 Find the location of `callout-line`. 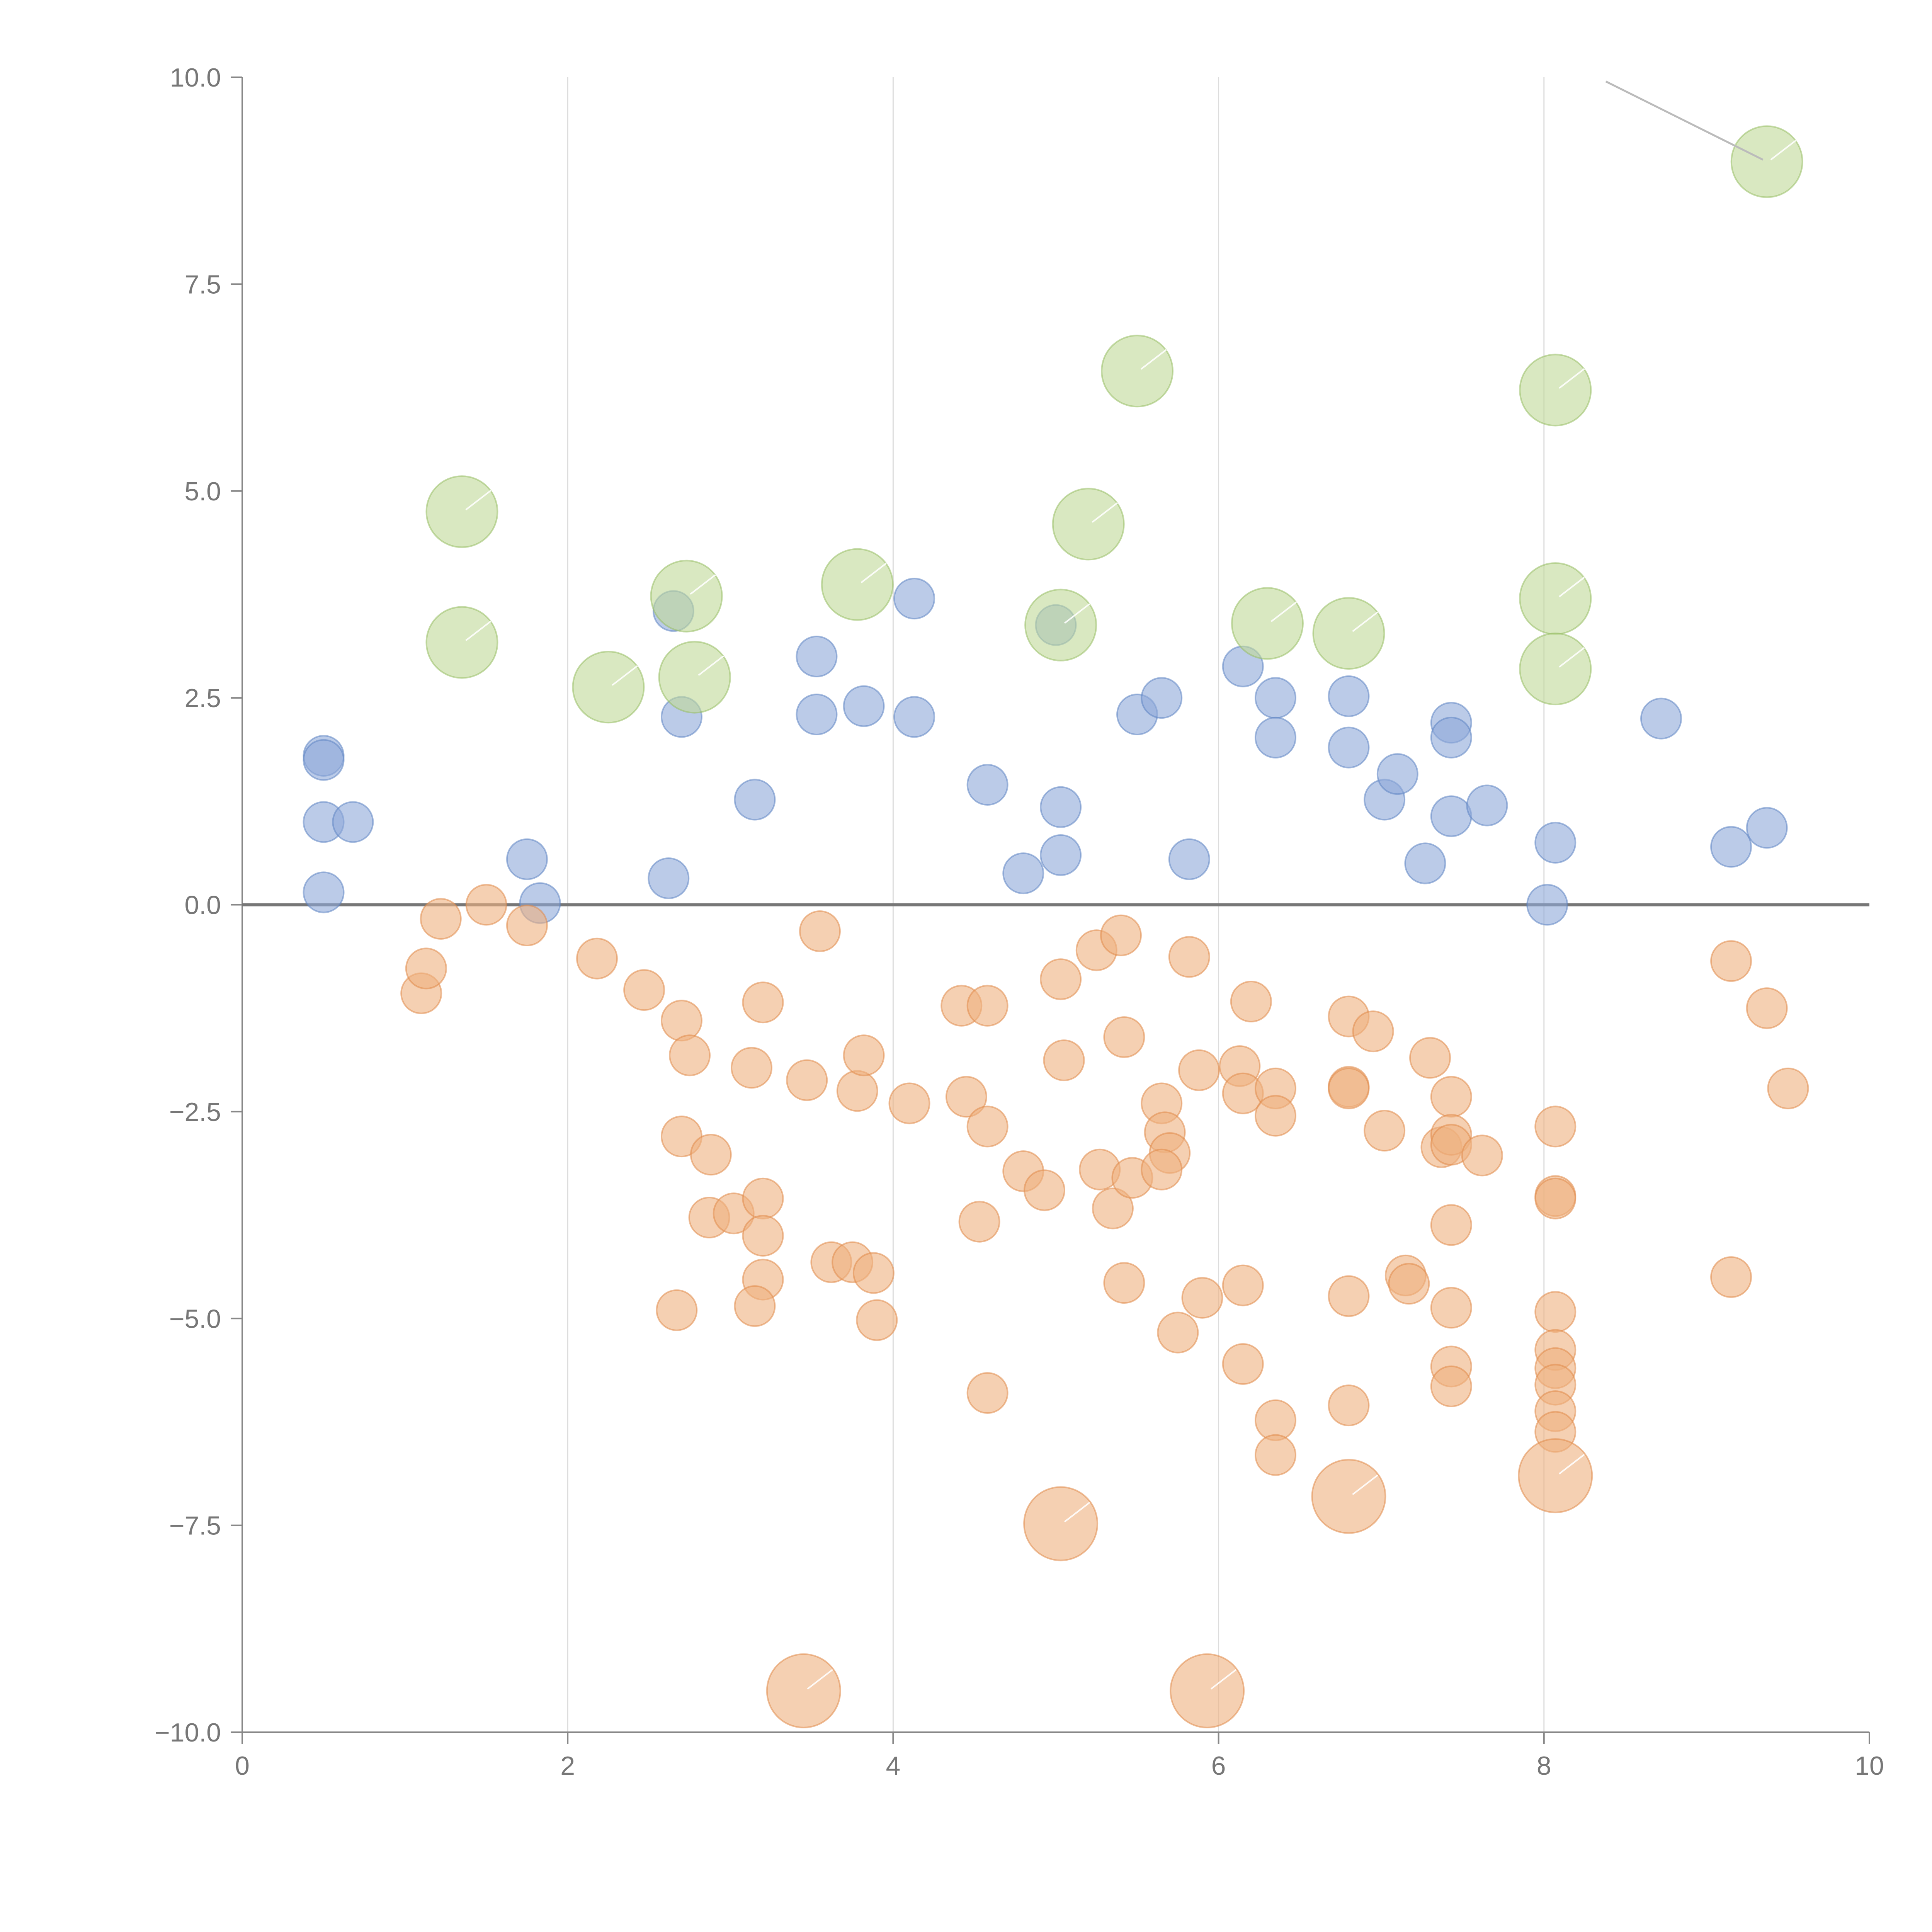

callout-line is located at coordinates (1685, 120).